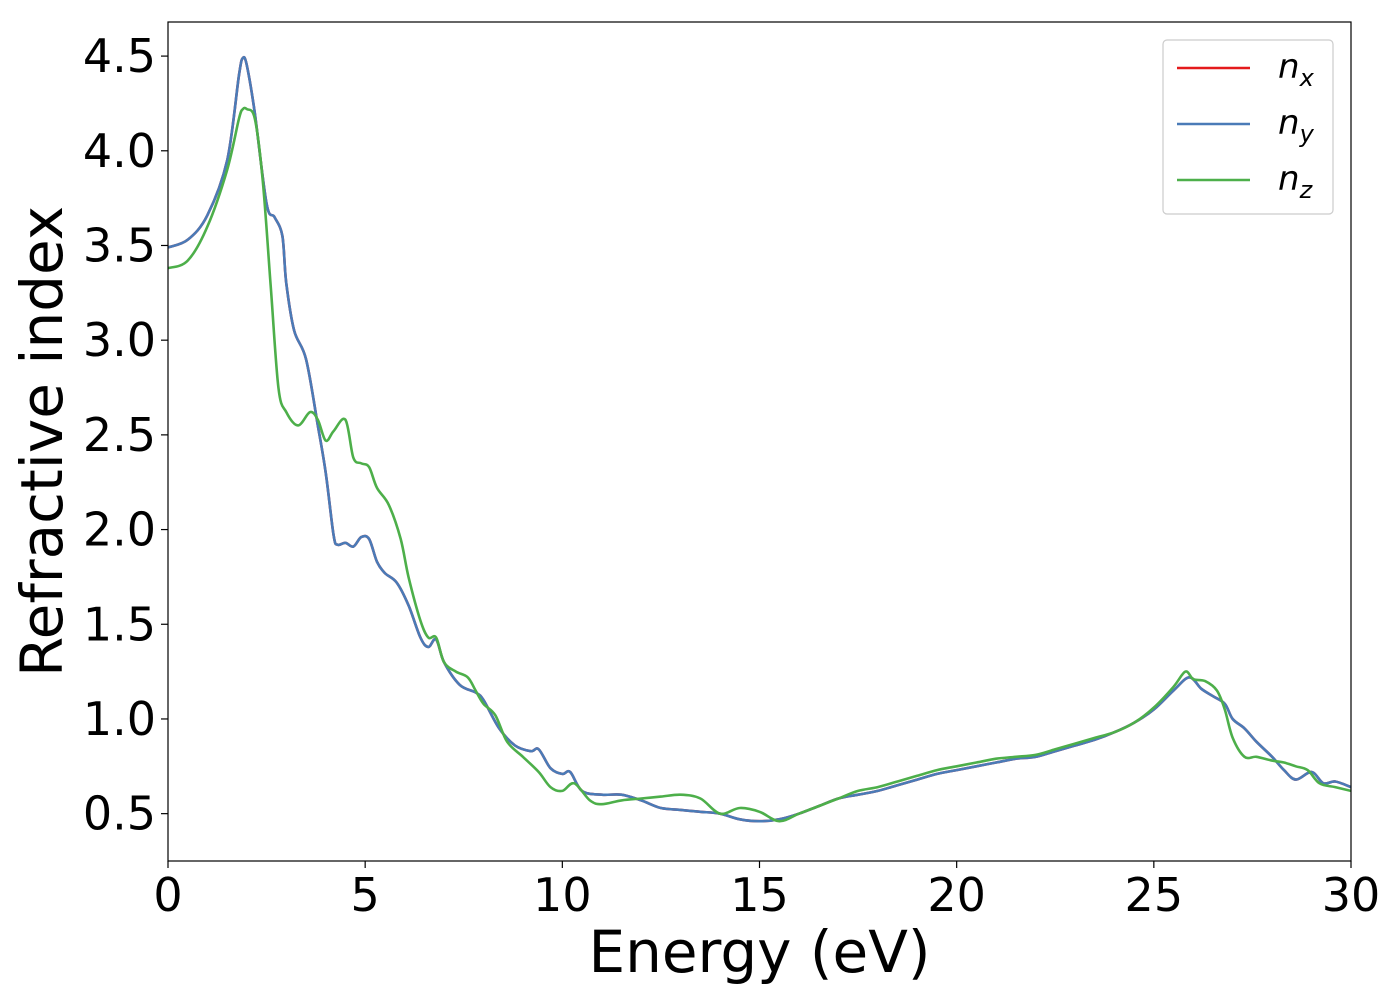  Describe the element at coordinates (42, 441) in the screenshot. I see `y-axis-title: Refractive index` at that location.